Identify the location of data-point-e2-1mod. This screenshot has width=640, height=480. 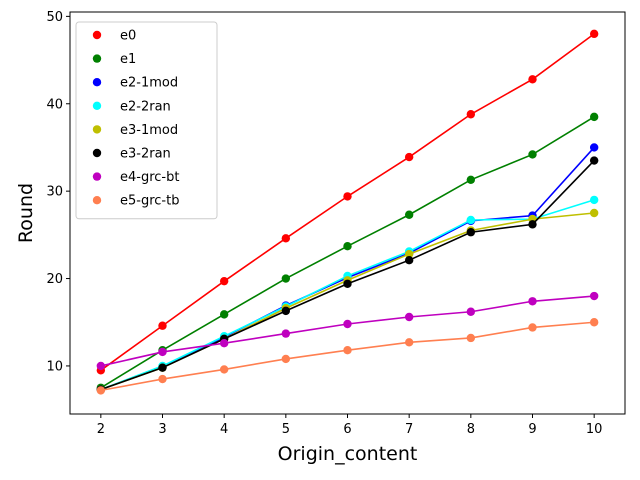
(594, 147).